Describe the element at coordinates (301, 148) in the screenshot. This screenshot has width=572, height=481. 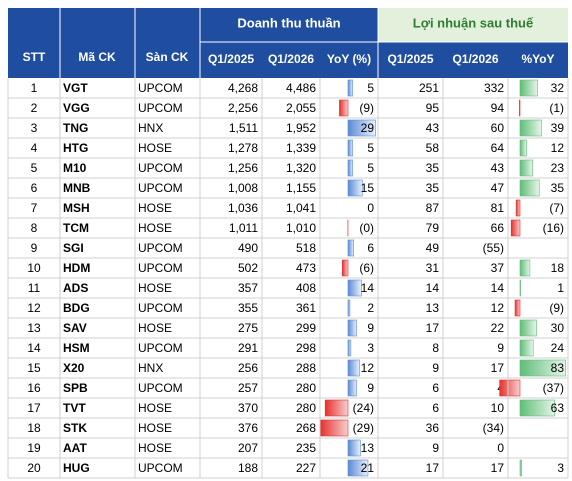
I see `cell: 1,339` at that location.